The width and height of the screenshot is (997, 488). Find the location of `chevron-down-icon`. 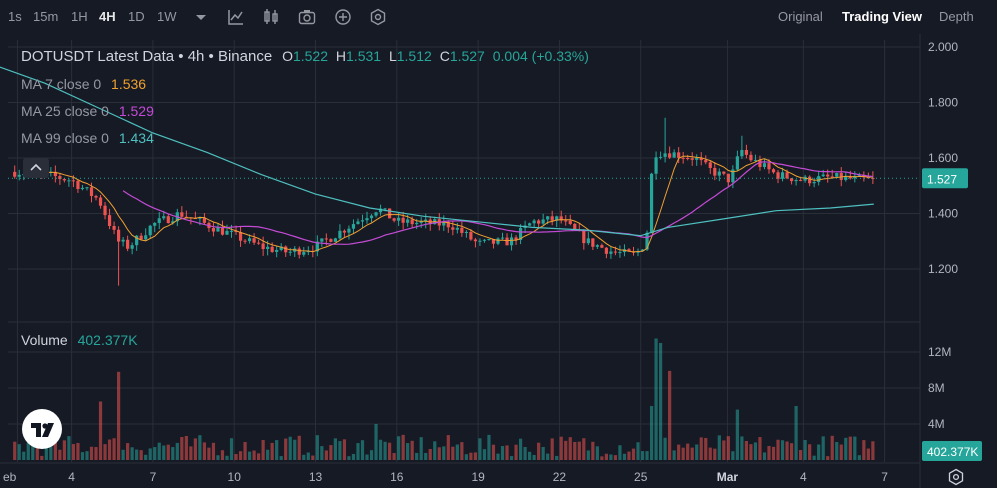

chevron-down-icon is located at coordinates (201, 17).